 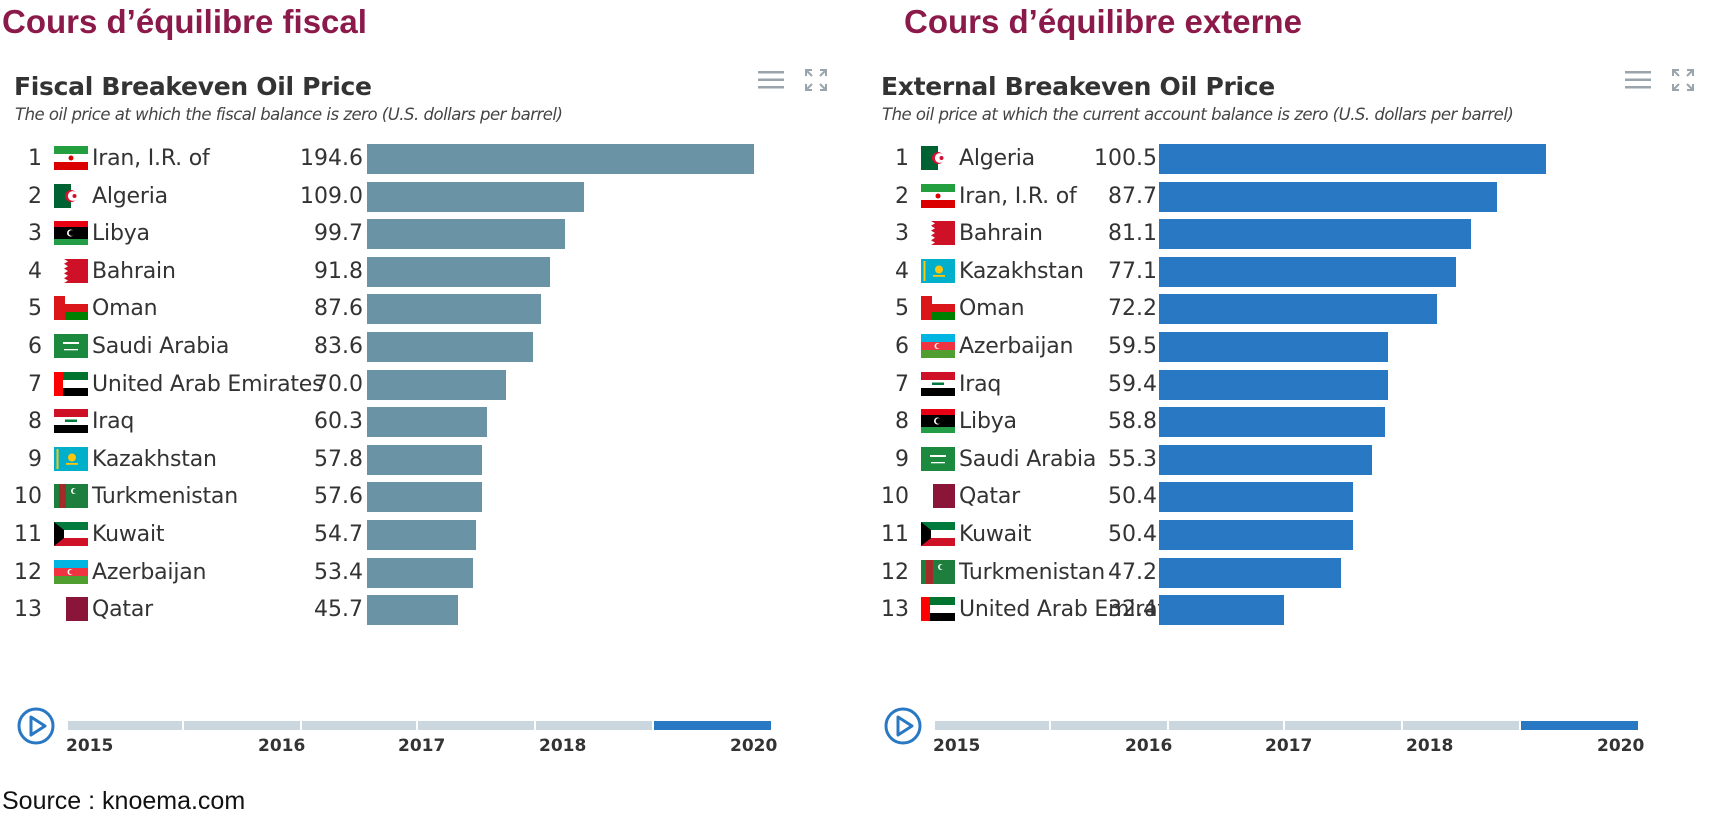 I want to click on bar-row-saudi-arabia: 6 Saudi Arabia 83.6, so click(x=430, y=347).